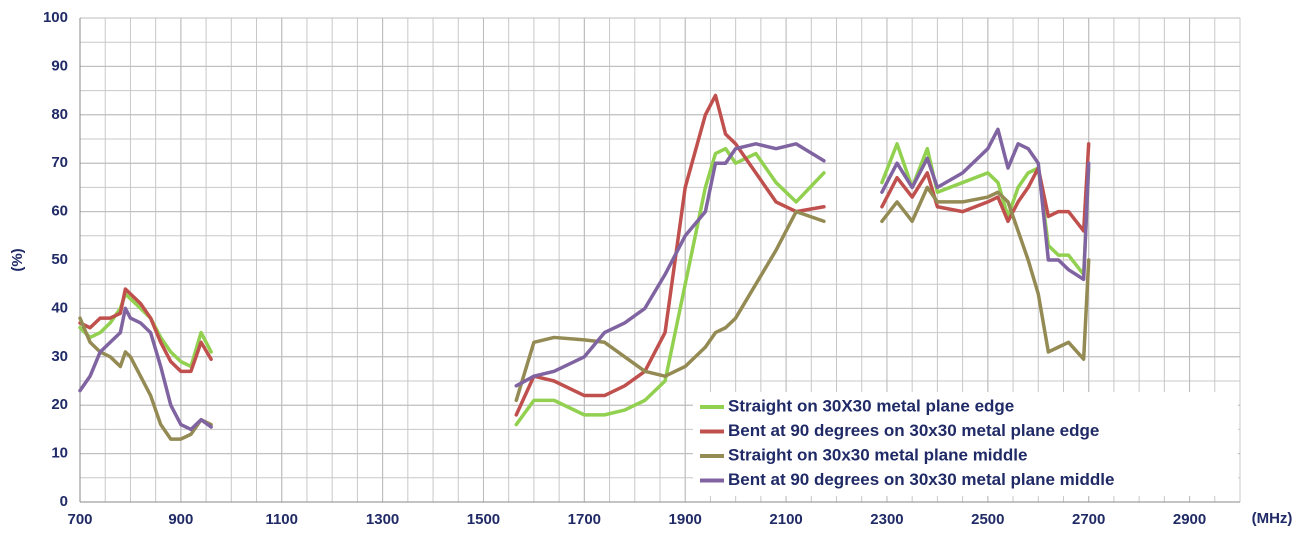 Image resolution: width=1315 pixels, height=536 pixels. I want to click on y-tick-label: 40, so click(59, 307).